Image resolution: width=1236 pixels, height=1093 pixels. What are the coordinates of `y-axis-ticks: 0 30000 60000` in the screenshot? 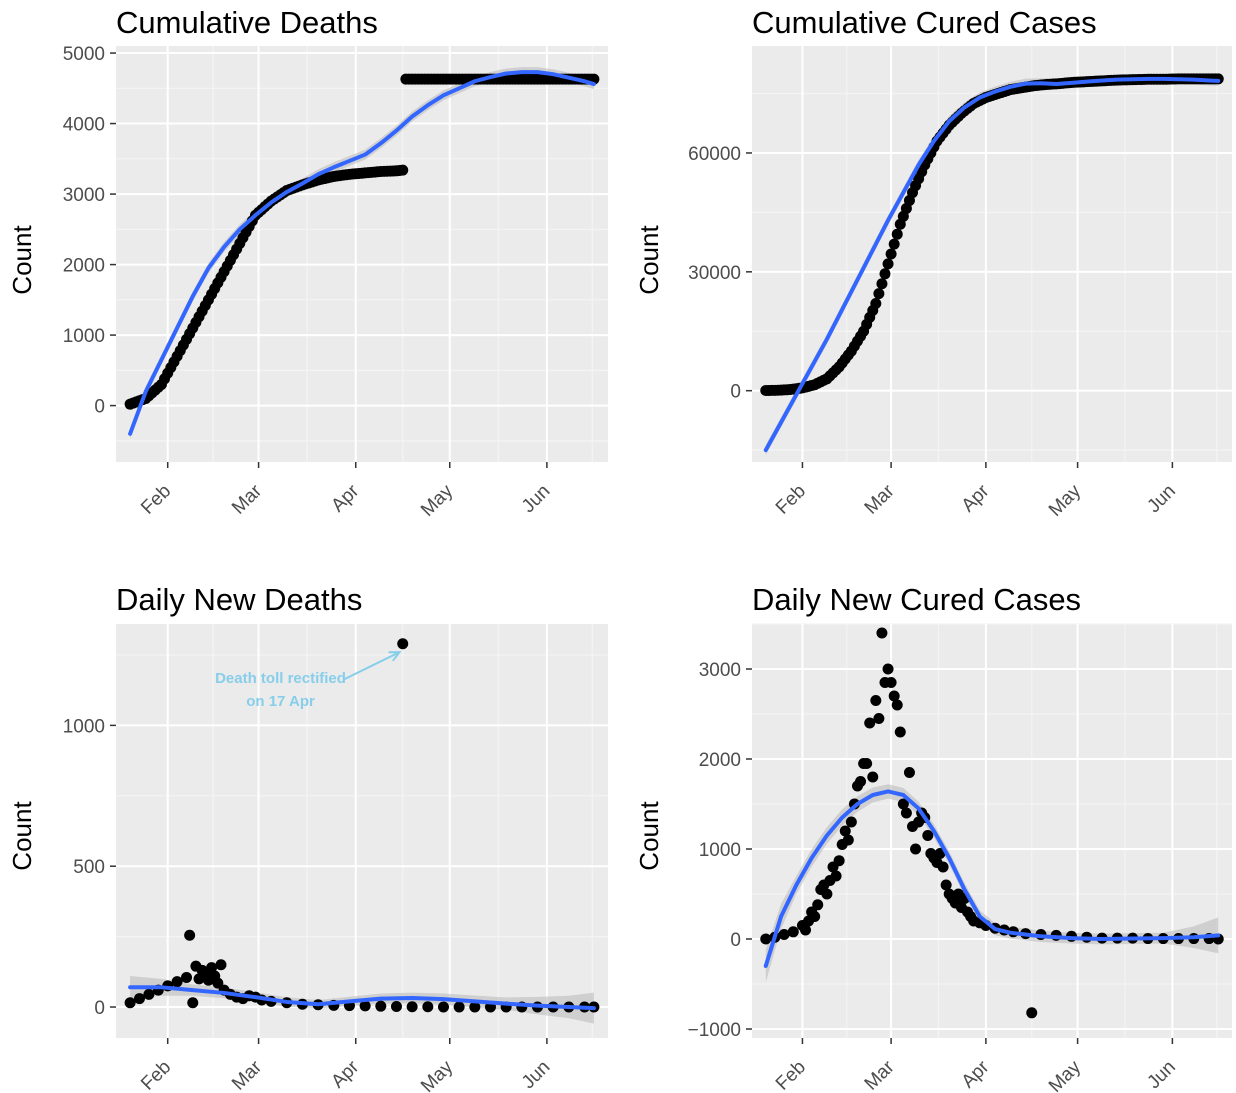 It's located at (720, 273).